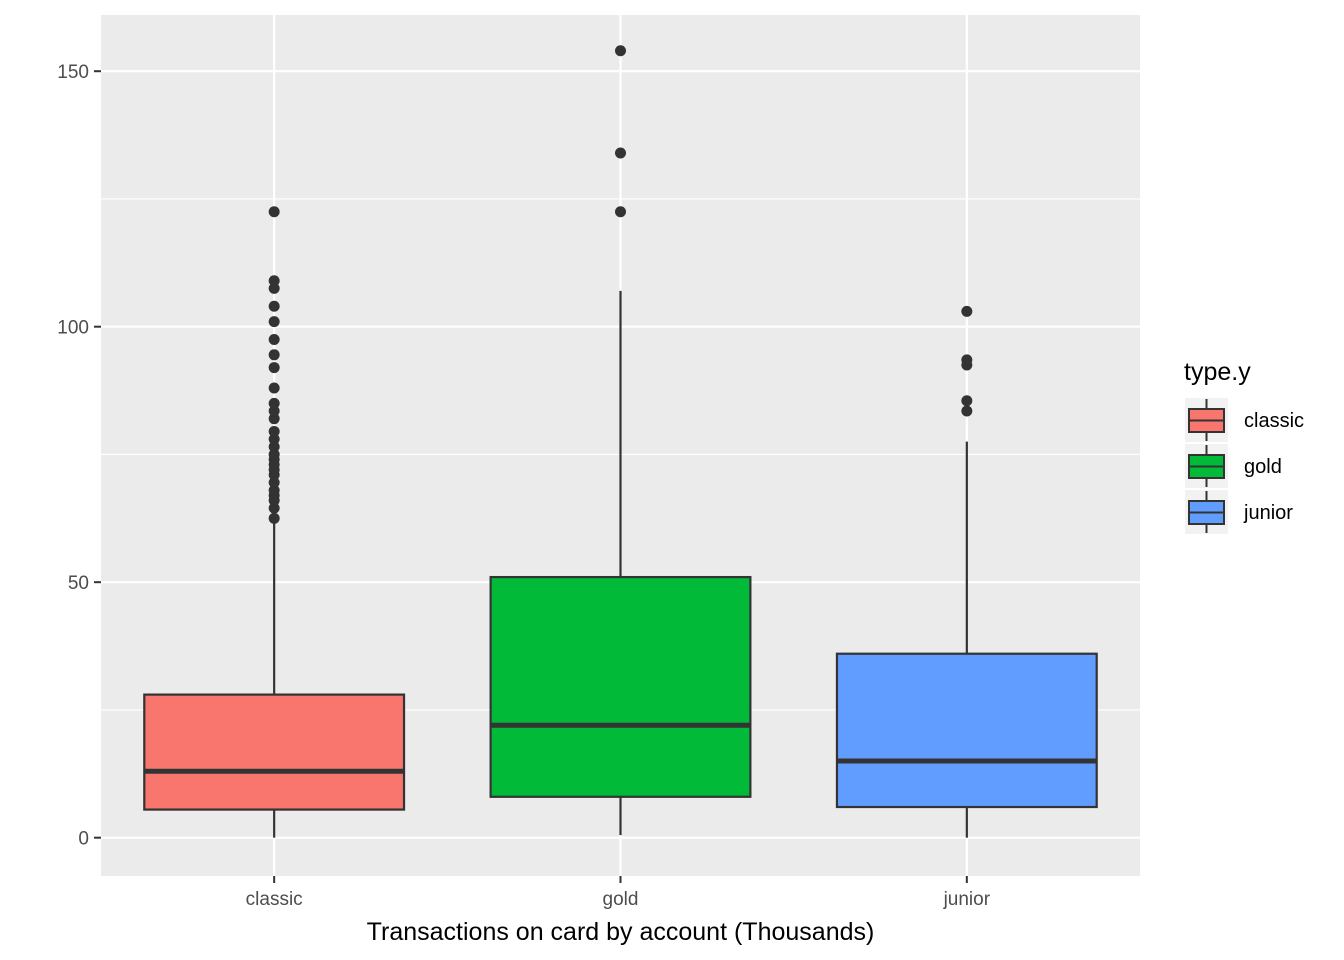 The image size is (1344, 960). I want to click on legend-label: junior, so click(1268, 513).